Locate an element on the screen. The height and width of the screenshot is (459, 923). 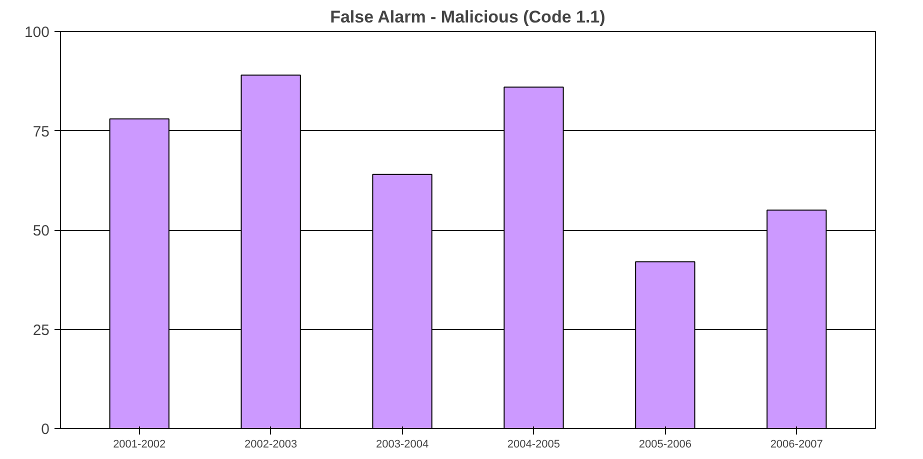
y-tick-label: 75 is located at coordinates (41, 131).